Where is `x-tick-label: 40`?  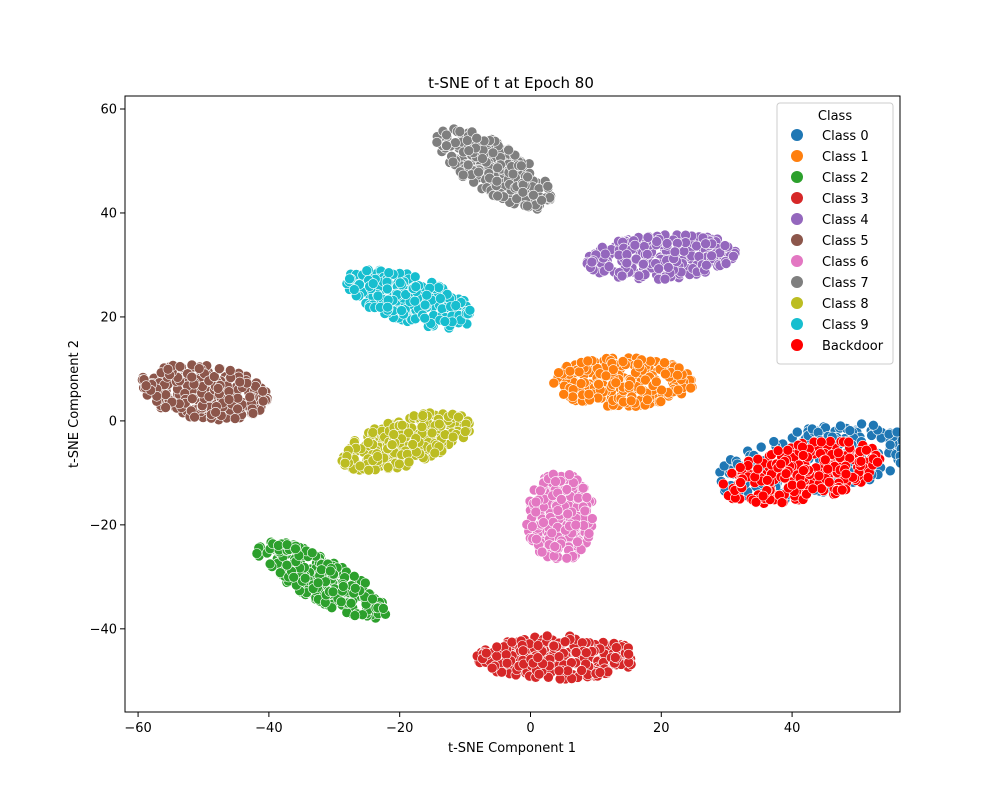 x-tick-label: 40 is located at coordinates (792, 728).